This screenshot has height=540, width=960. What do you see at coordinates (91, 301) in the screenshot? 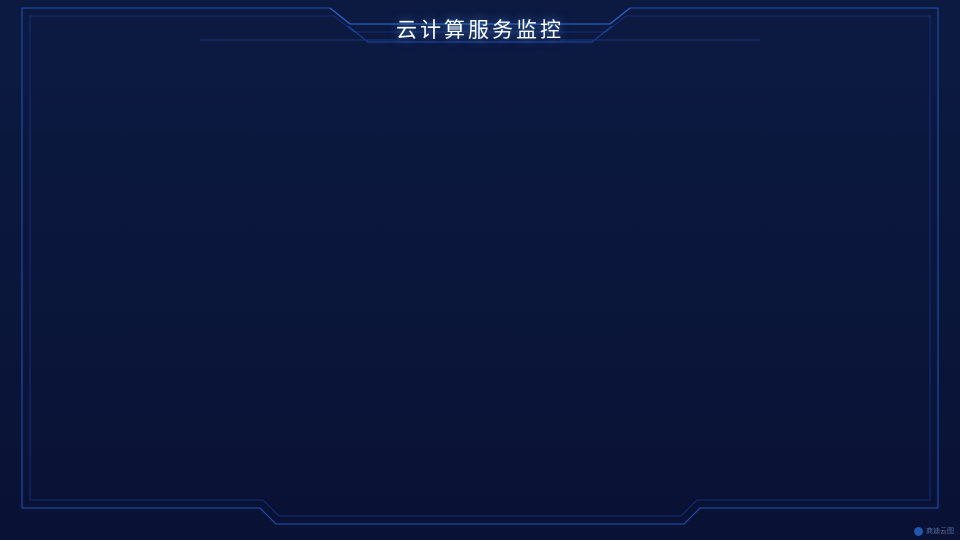
I see `chart-task-total-radar: A B C D E F` at bounding box center [91, 301].